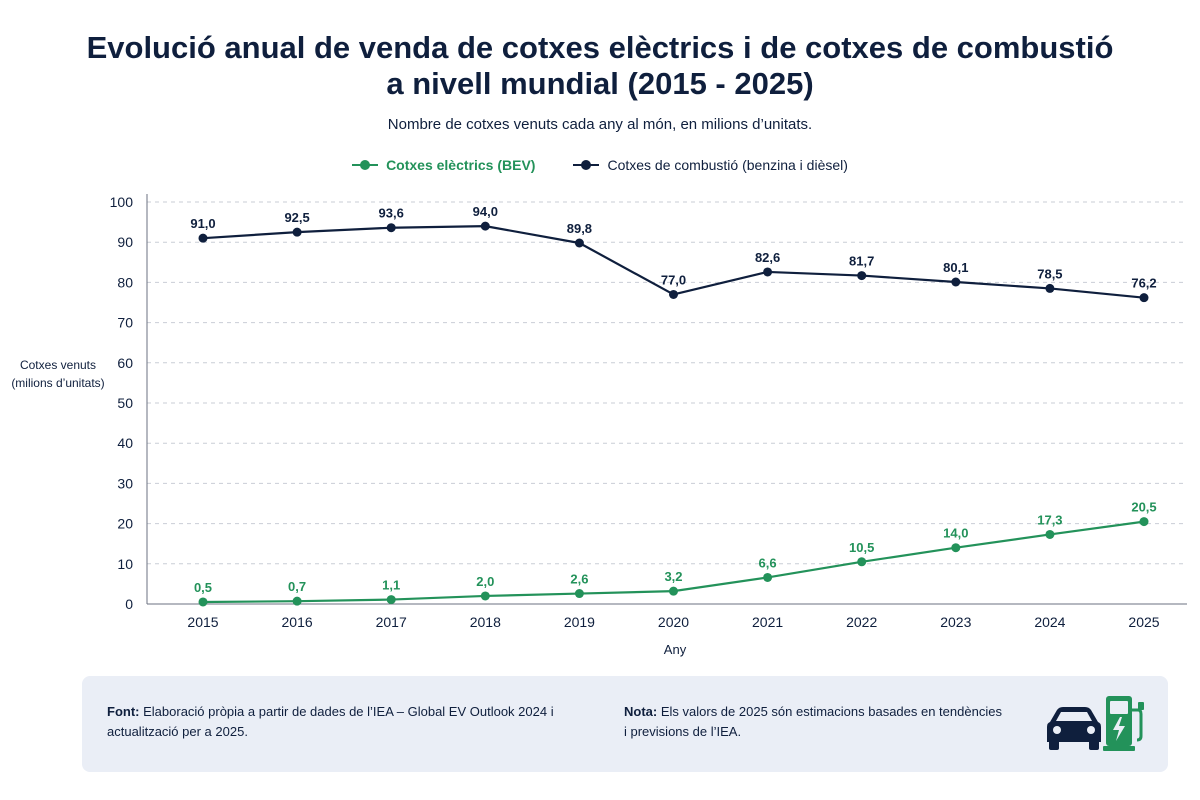  Describe the element at coordinates (365, 165) in the screenshot. I see `legend-swatch-ev-icon` at that location.